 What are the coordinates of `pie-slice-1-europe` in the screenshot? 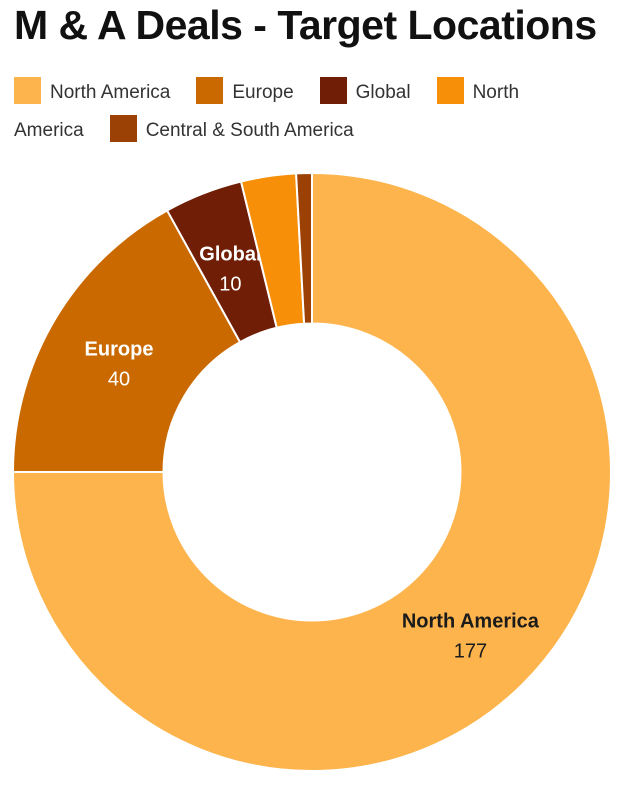 It's located at (127, 341).